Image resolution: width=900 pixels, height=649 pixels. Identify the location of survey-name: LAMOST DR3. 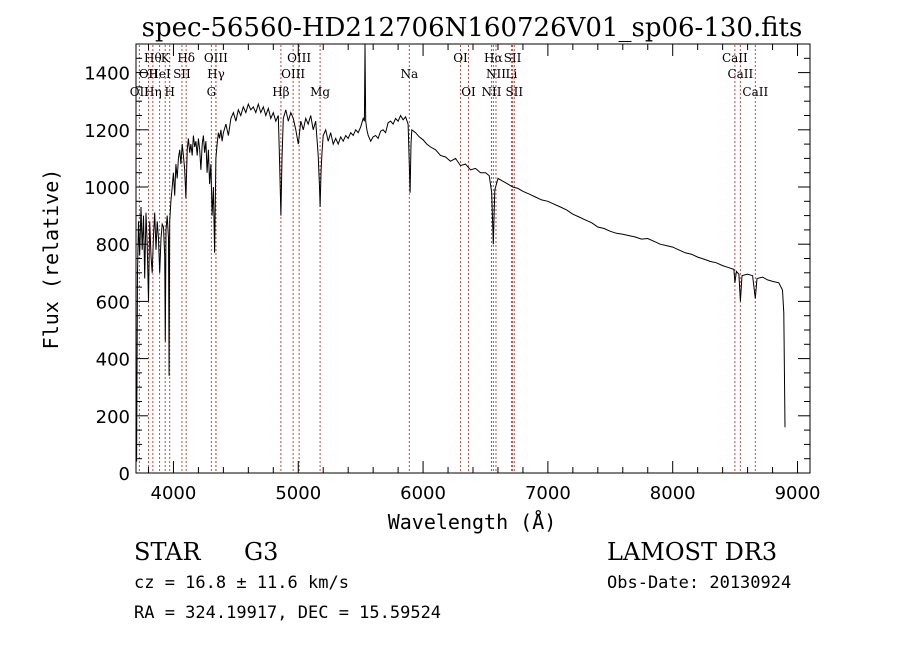
(692, 552).